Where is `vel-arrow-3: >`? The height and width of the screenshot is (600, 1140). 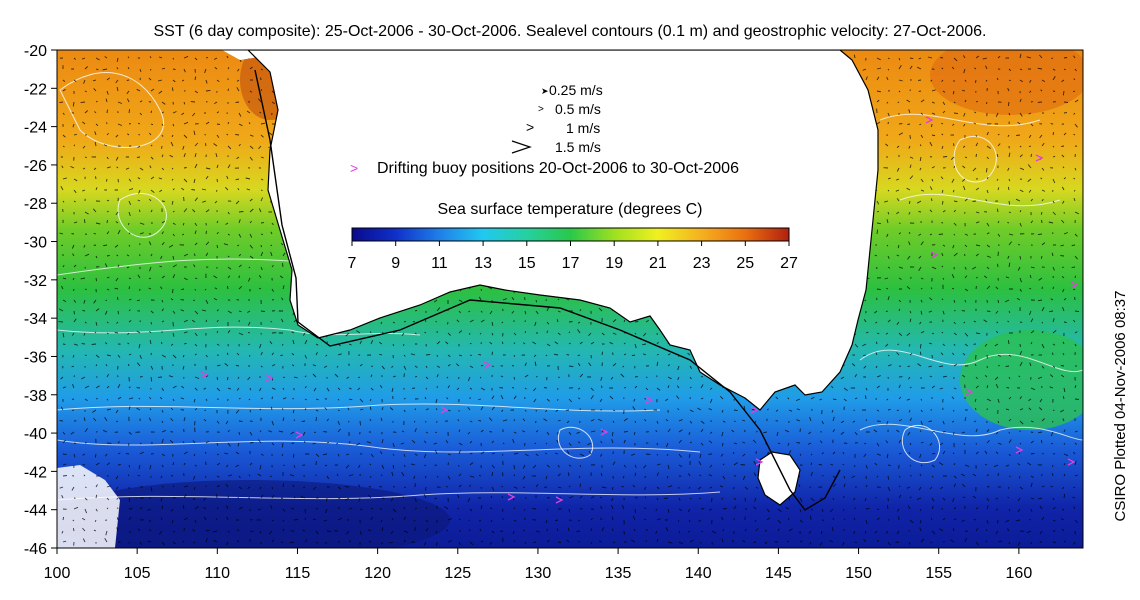 vel-arrow-3: > is located at coordinates (530, 127).